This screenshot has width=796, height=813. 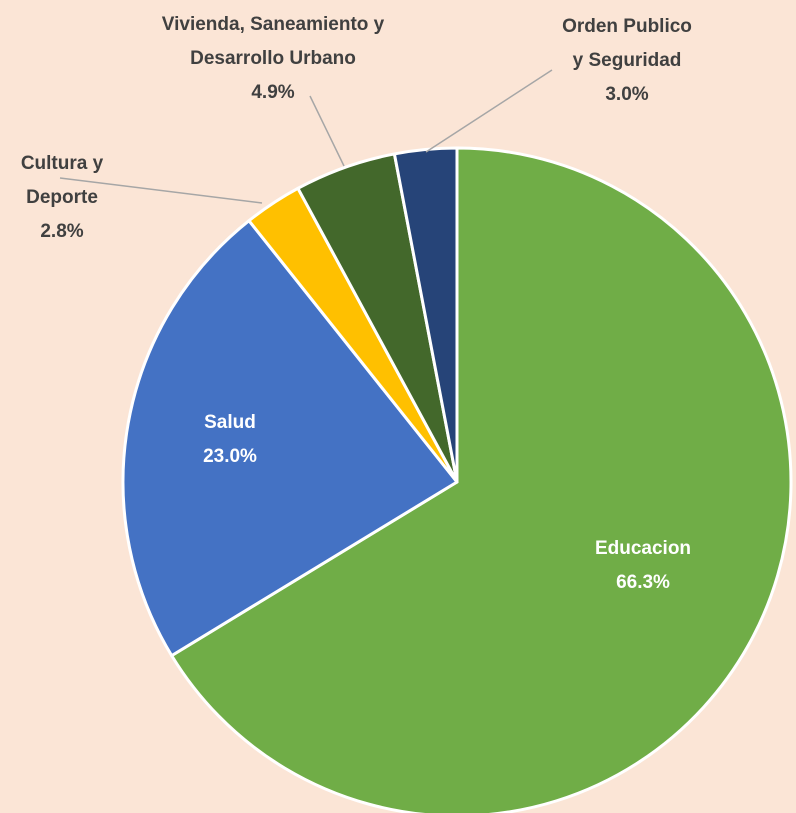 What do you see at coordinates (273, 24) in the screenshot?
I see `slice-label: Vivienda, Saneamiento y` at bounding box center [273, 24].